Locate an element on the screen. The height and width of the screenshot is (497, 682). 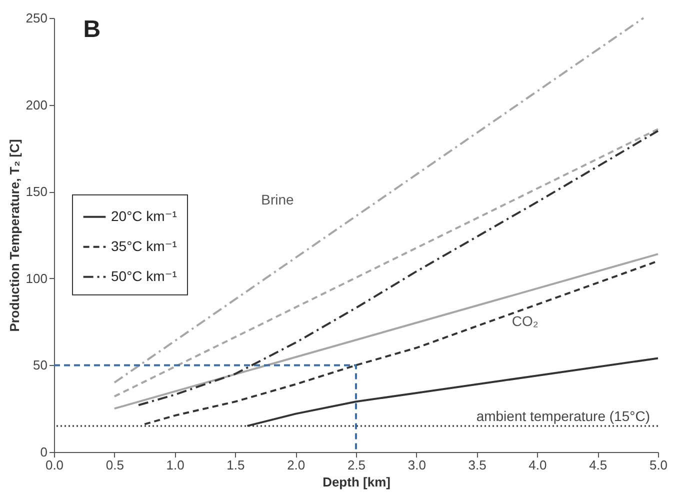
x-tick-label: 1.5 is located at coordinates (235, 465).